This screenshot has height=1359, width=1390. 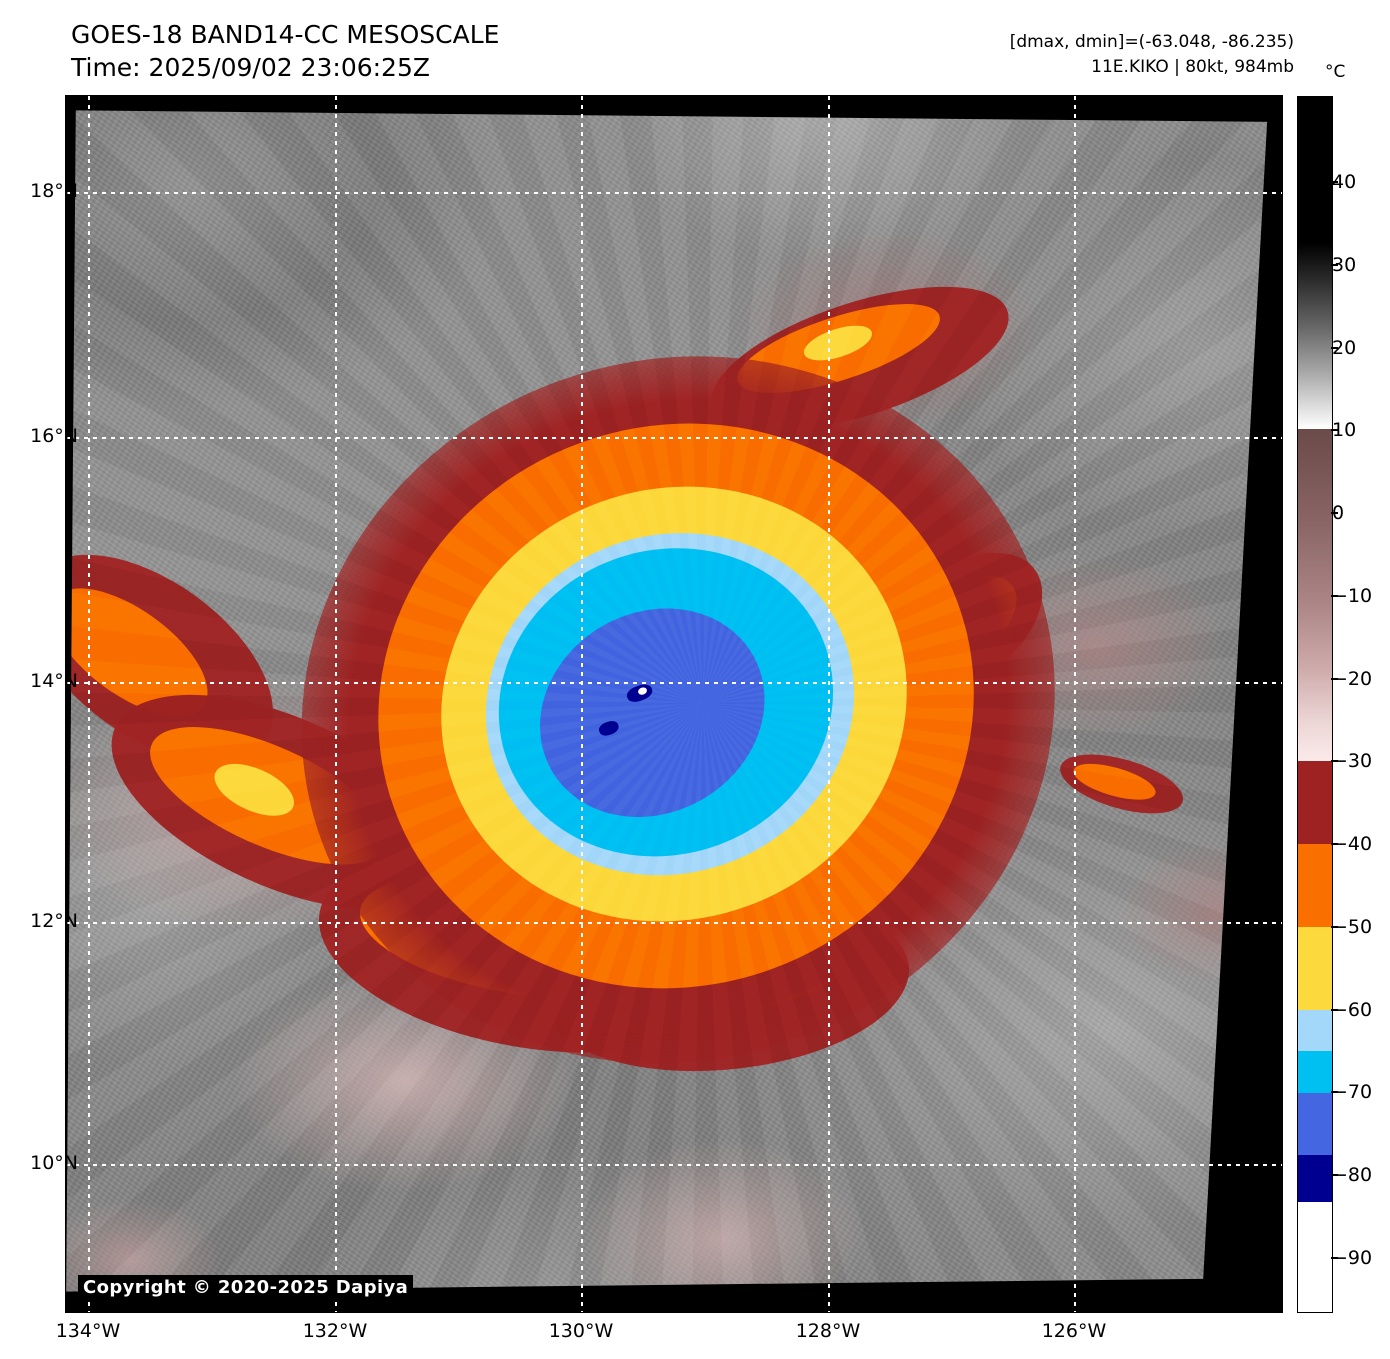 What do you see at coordinates (1192, 67) in the screenshot?
I see `storm-info-label: 11E.KIKO | 80kt, 984mb` at bounding box center [1192, 67].